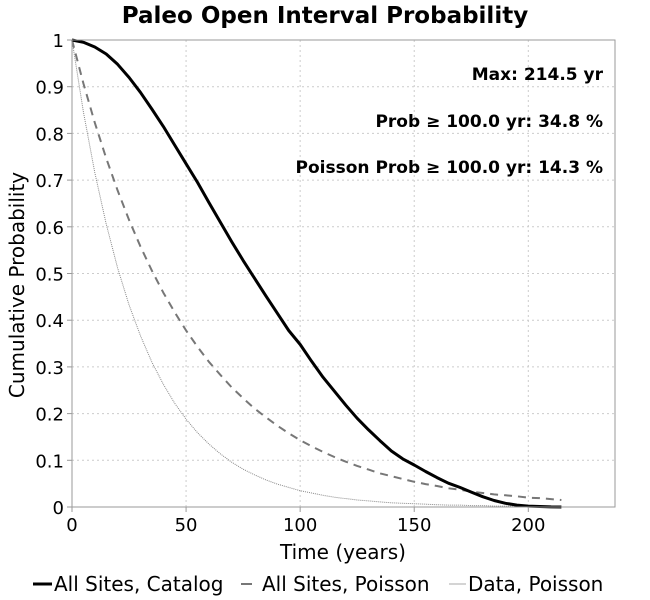 The height and width of the screenshot is (600, 650). What do you see at coordinates (449, 168) in the screenshot?
I see `annotation-poisson-prob: Poisson Prob ≥ 100.0 yr: 14.3 %` at bounding box center [449, 168].